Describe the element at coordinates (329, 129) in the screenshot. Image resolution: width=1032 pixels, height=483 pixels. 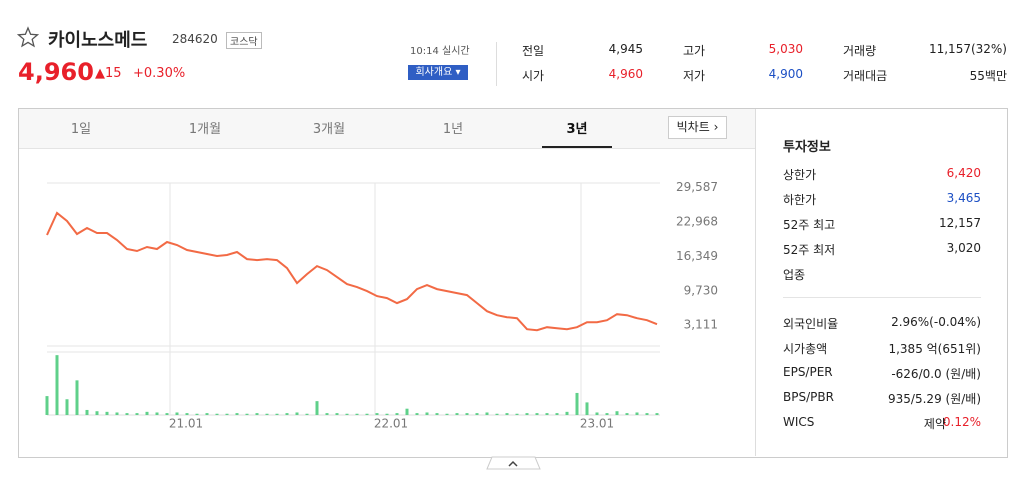
I see `tab: 3개월` at that location.